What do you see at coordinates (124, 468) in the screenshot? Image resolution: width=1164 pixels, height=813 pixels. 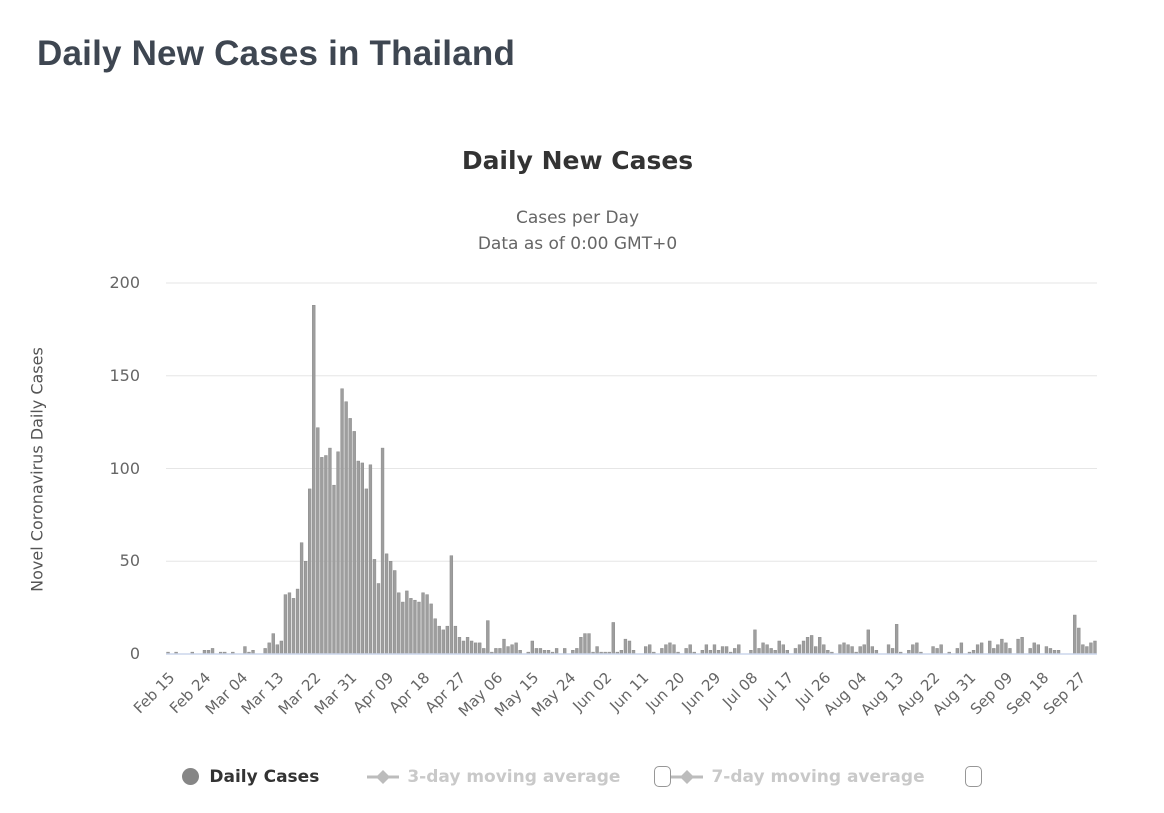 I see `y-tick-label: 100` at bounding box center [124, 468].